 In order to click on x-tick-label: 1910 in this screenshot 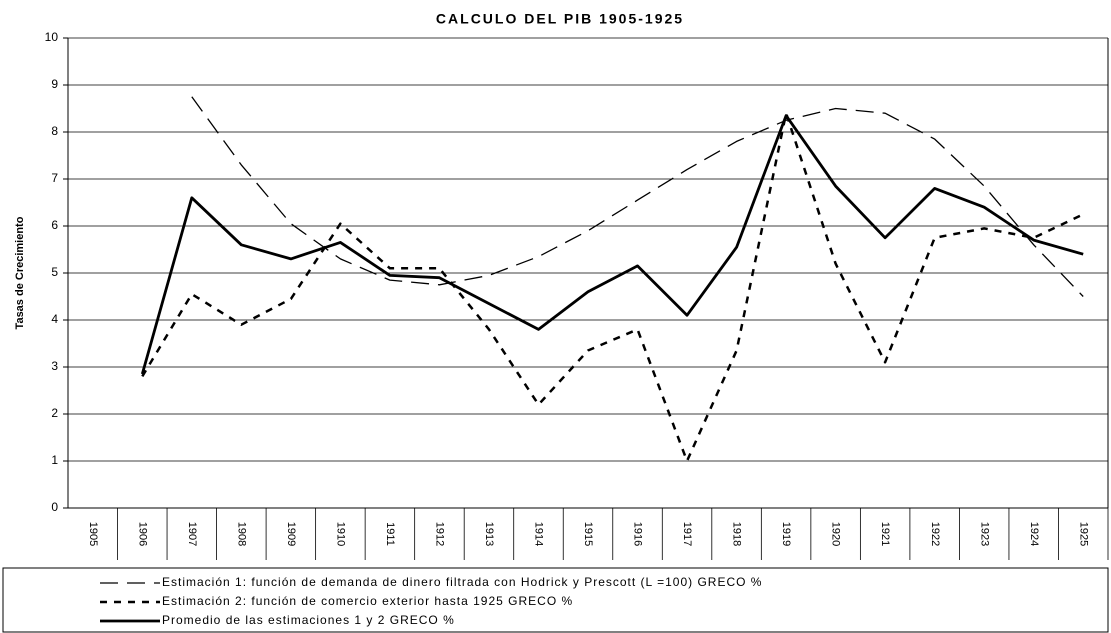, I will do `click(340, 534)`.